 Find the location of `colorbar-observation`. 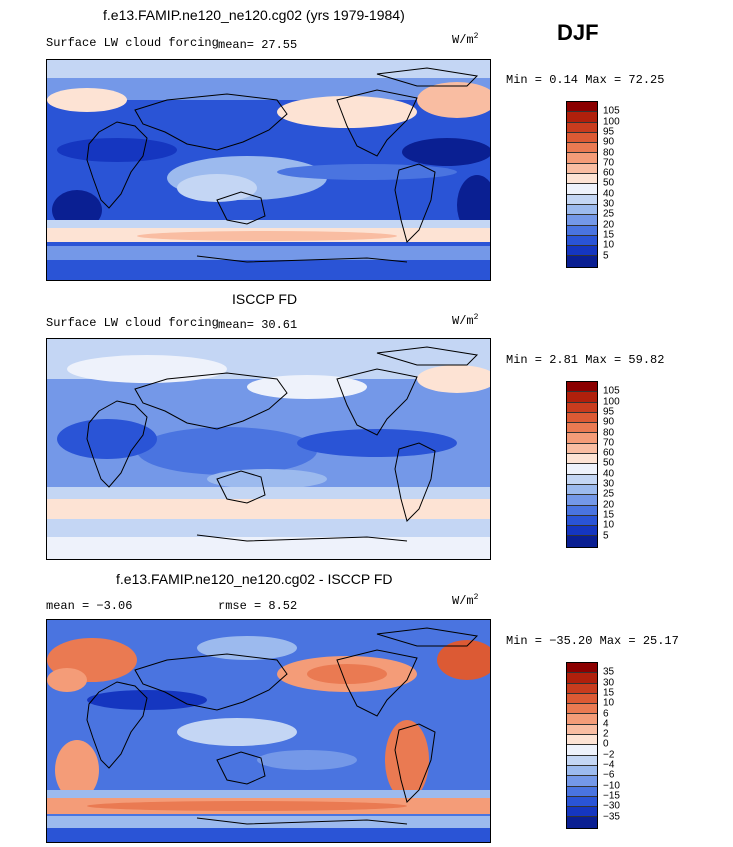

colorbar-observation is located at coordinates (582, 464).